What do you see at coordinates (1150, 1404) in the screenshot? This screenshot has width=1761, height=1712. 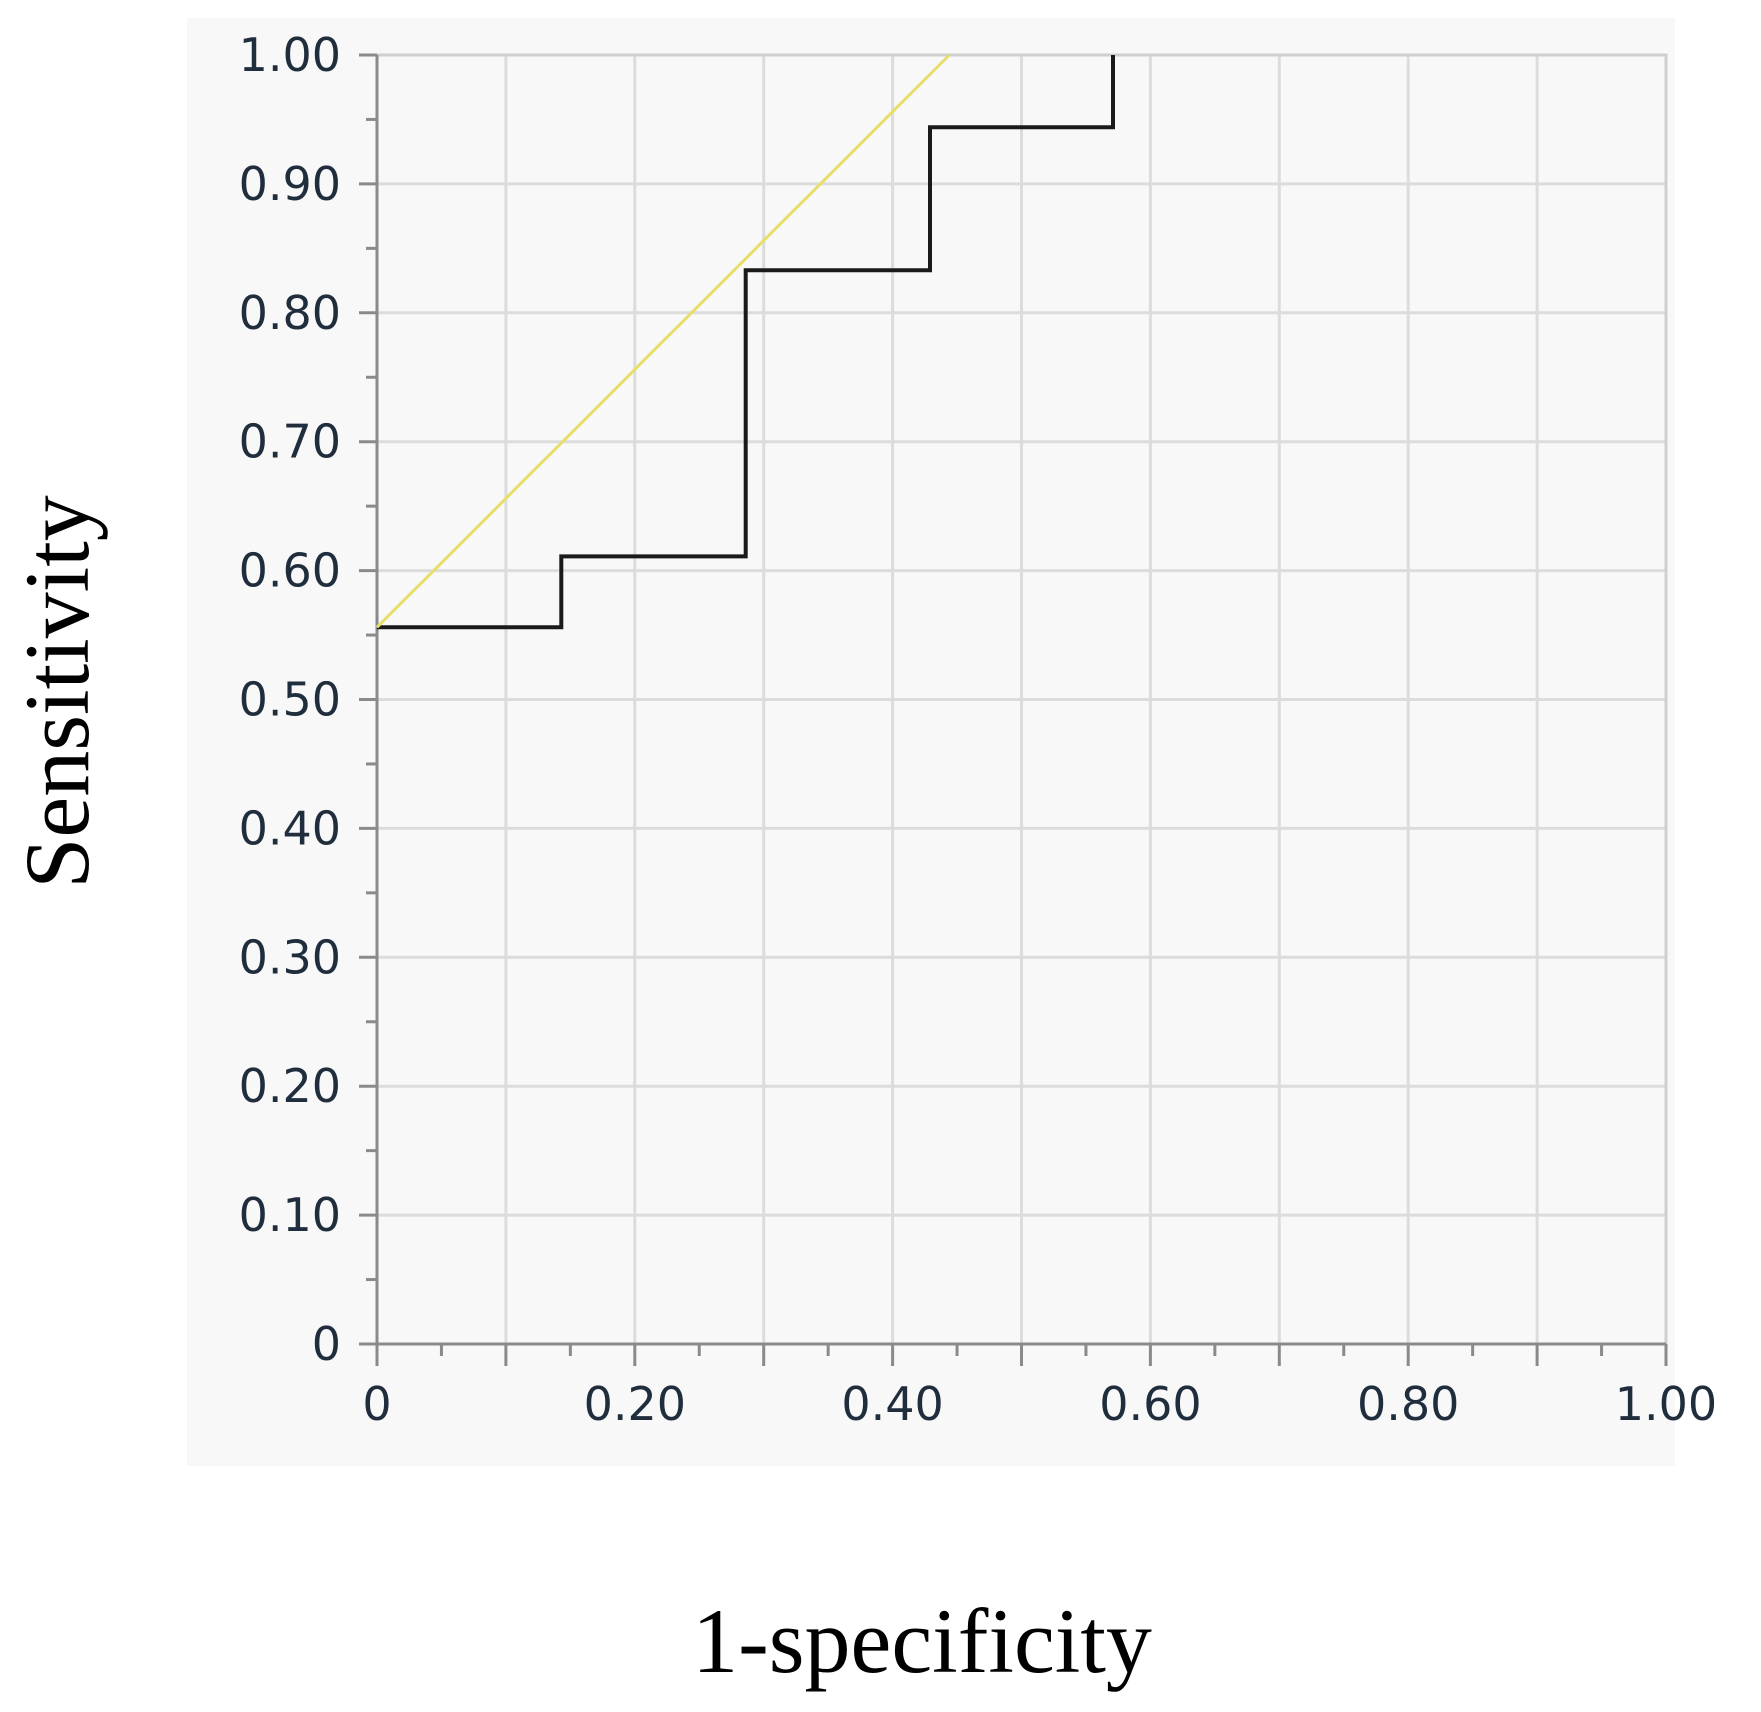 I see `x-tick-label: 0.60` at bounding box center [1150, 1404].